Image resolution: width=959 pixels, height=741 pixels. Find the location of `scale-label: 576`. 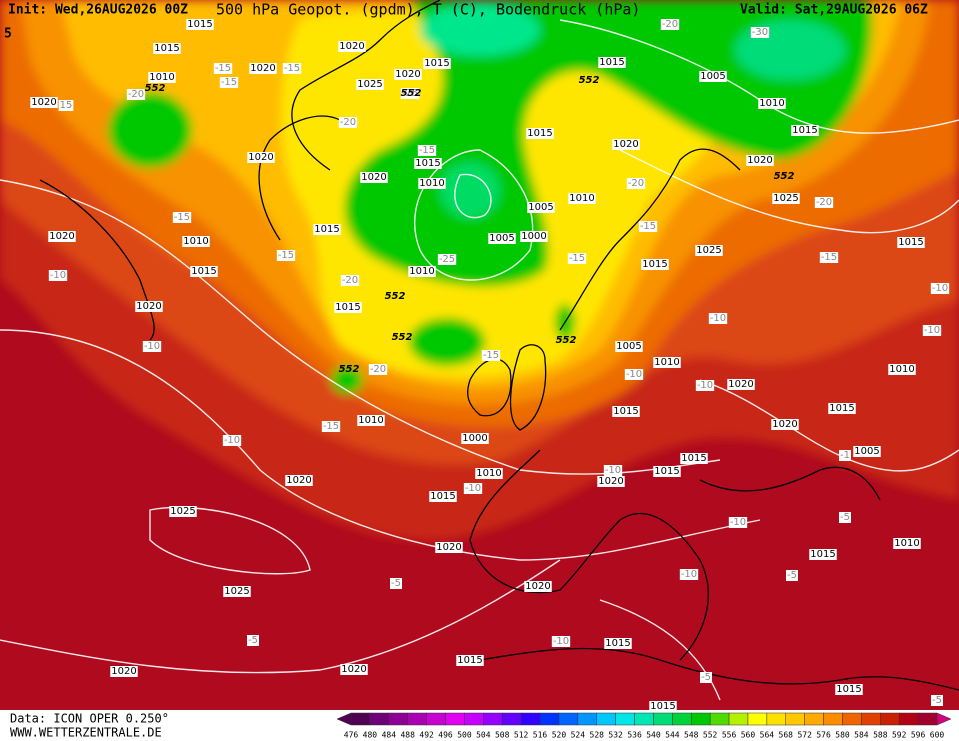

scale-label: 576 is located at coordinates (823, 735).